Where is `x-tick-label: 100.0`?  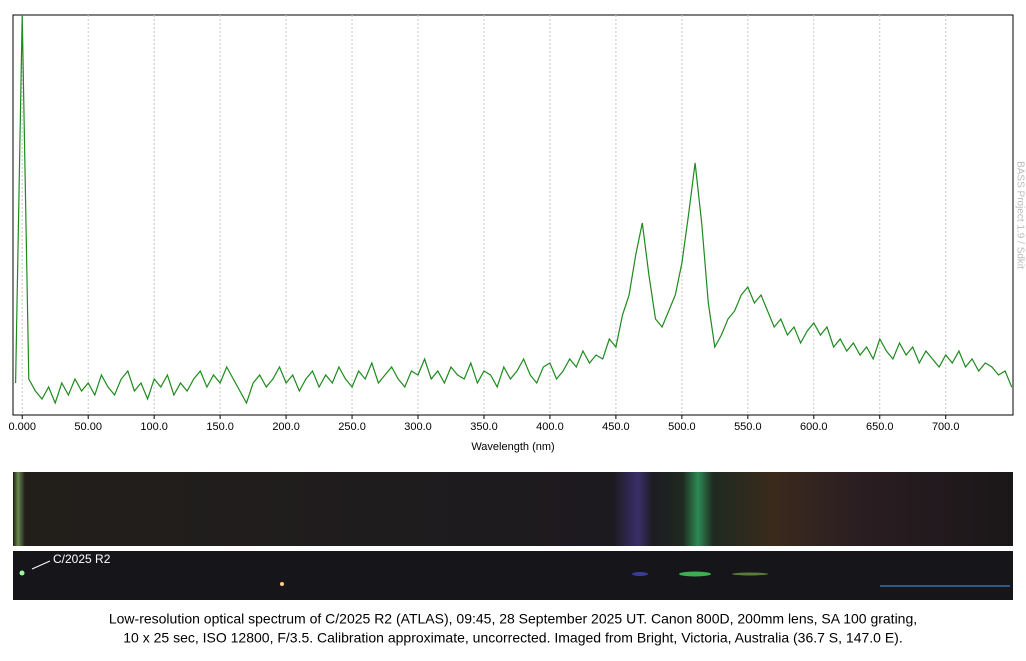
x-tick-label: 100.0 is located at coordinates (154, 427).